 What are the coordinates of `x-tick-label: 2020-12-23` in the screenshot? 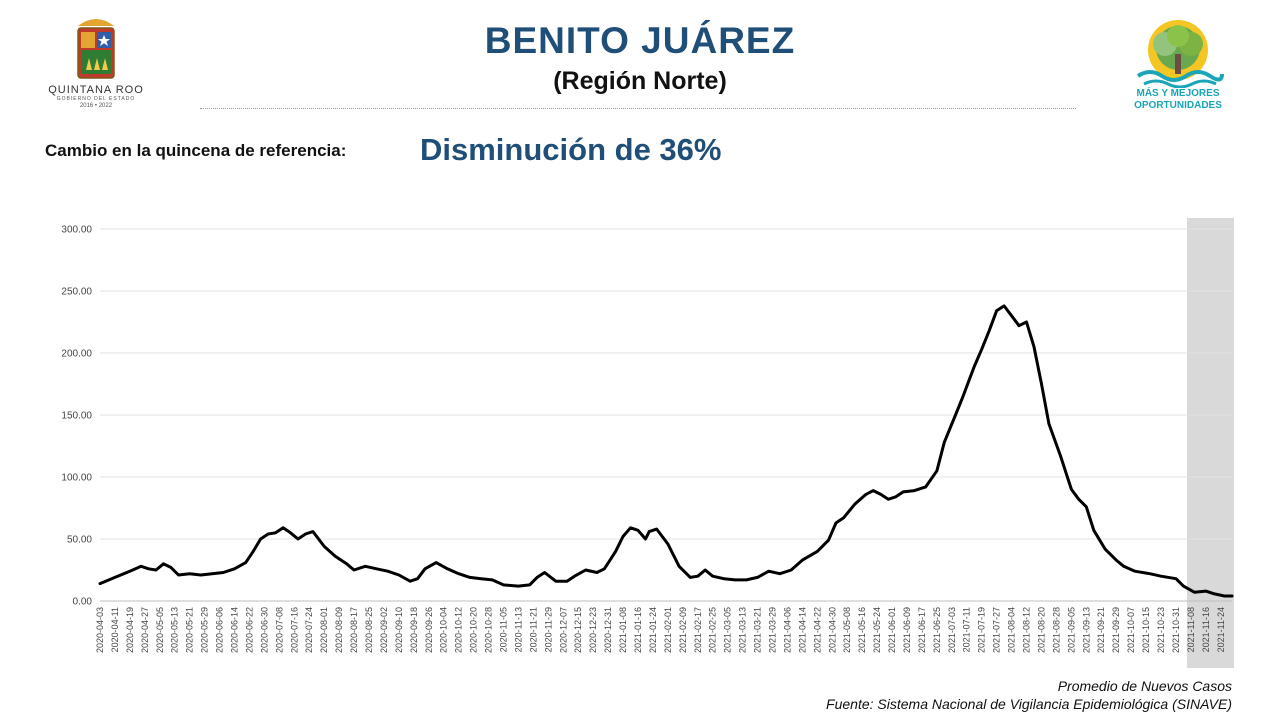 It's located at (593, 630).